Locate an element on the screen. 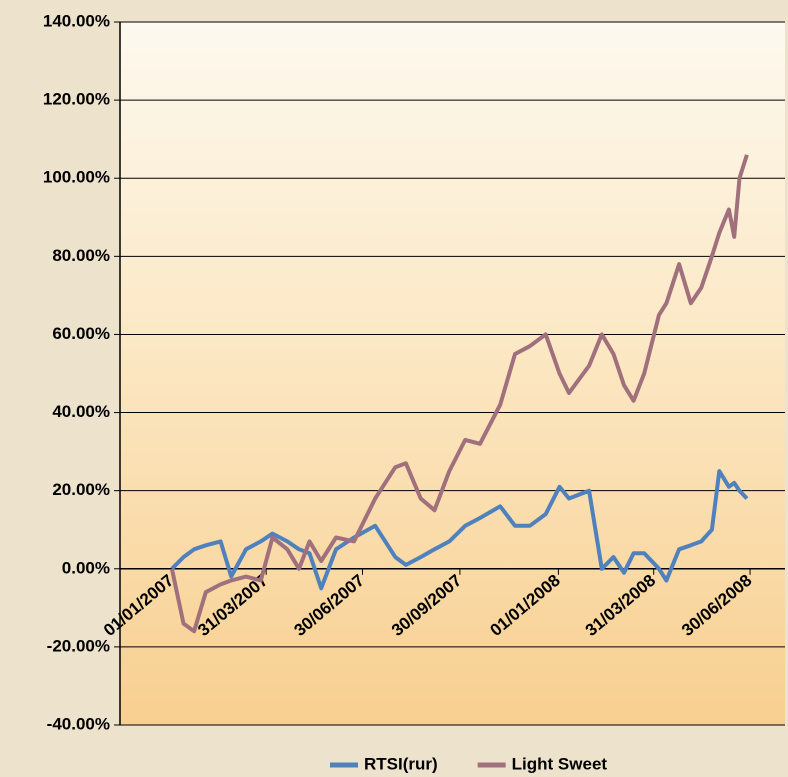 The width and height of the screenshot is (788, 777). y-tick-label: 120.00% is located at coordinates (76, 99).